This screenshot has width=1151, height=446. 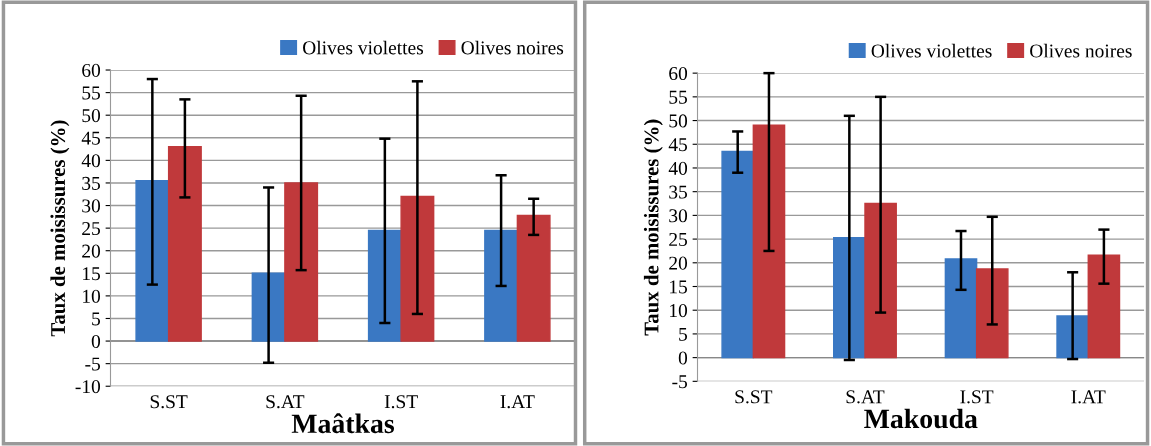 What do you see at coordinates (88, 387) in the screenshot?
I see `y-tick-label: -10` at bounding box center [88, 387].